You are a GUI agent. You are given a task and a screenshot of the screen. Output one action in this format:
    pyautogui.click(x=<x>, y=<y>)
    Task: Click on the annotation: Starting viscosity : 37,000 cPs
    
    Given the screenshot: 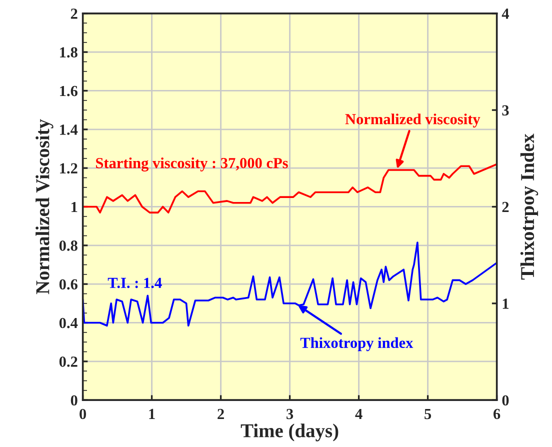 What is the action you would take?
    pyautogui.click(x=192, y=164)
    